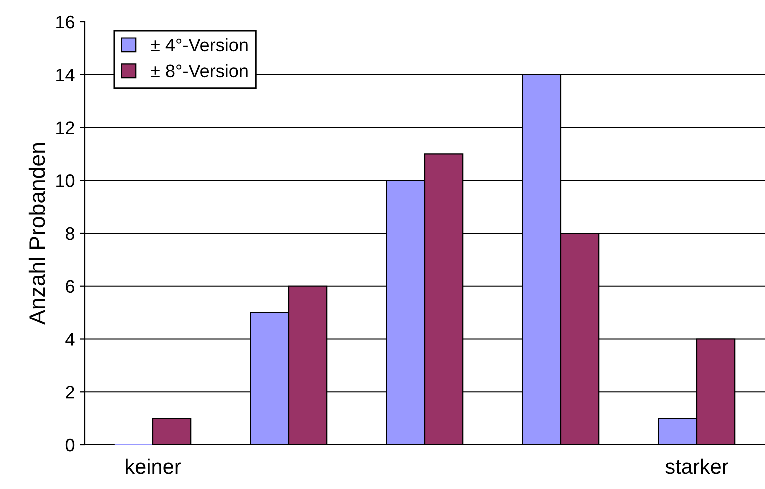 The image size is (765, 489). Describe the element at coordinates (199, 71) in the screenshot. I see `legend-label: ± 8°-Version` at that location.